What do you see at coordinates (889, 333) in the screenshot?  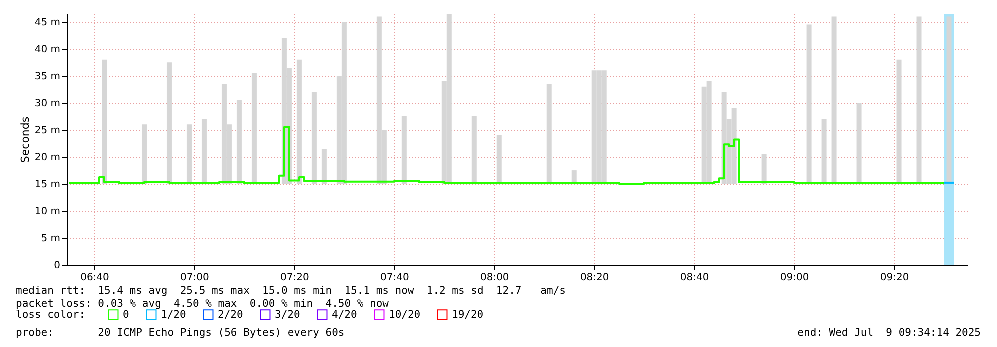 I see `text: end: Wed Jul 9 09:34:14 2025` at bounding box center [889, 333].